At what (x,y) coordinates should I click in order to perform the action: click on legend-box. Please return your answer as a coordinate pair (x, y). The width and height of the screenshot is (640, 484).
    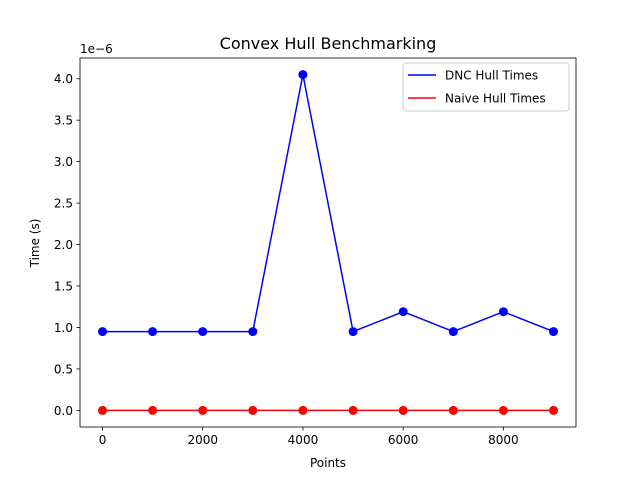
    Looking at the image, I should click on (486, 87).